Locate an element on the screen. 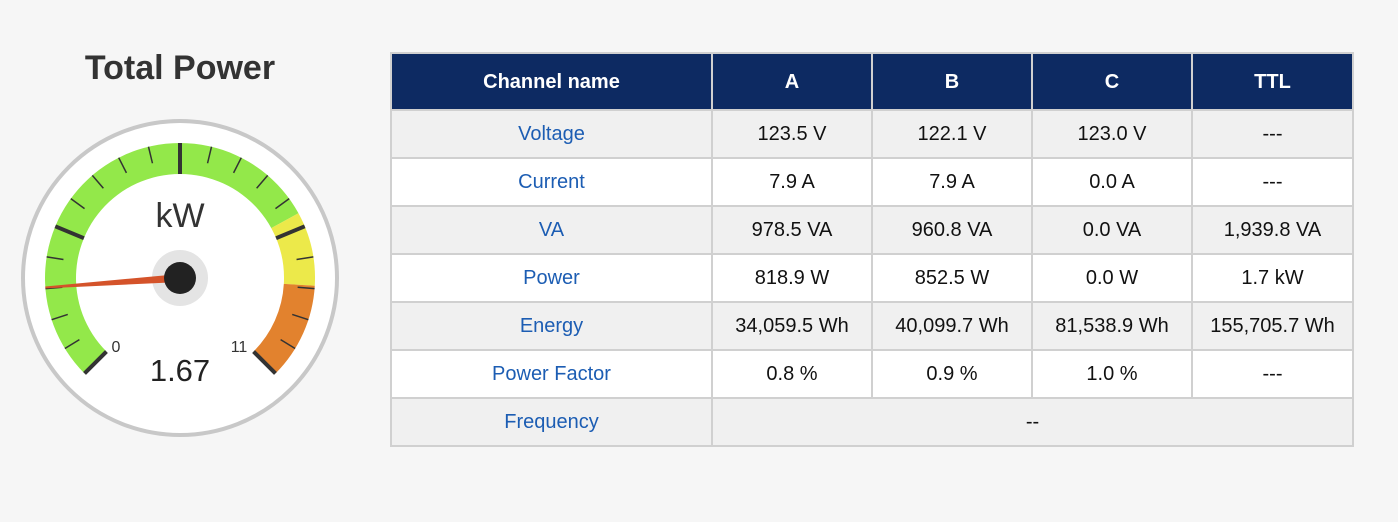  value-cell: 852.5 W is located at coordinates (952, 278).